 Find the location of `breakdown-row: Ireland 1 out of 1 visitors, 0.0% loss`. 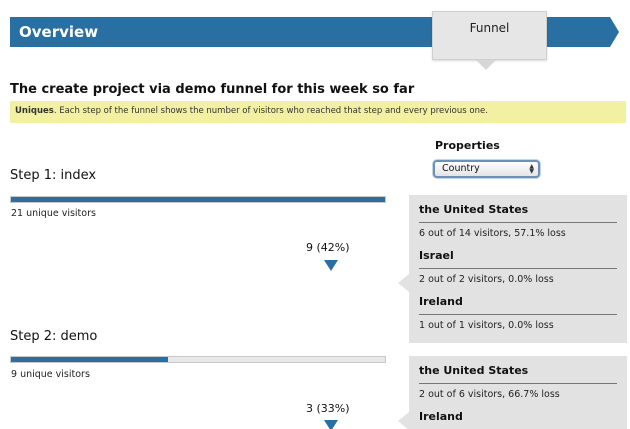

breakdown-row: Ireland 1 out of 1 visitors, 0.0% loss is located at coordinates (518, 318).